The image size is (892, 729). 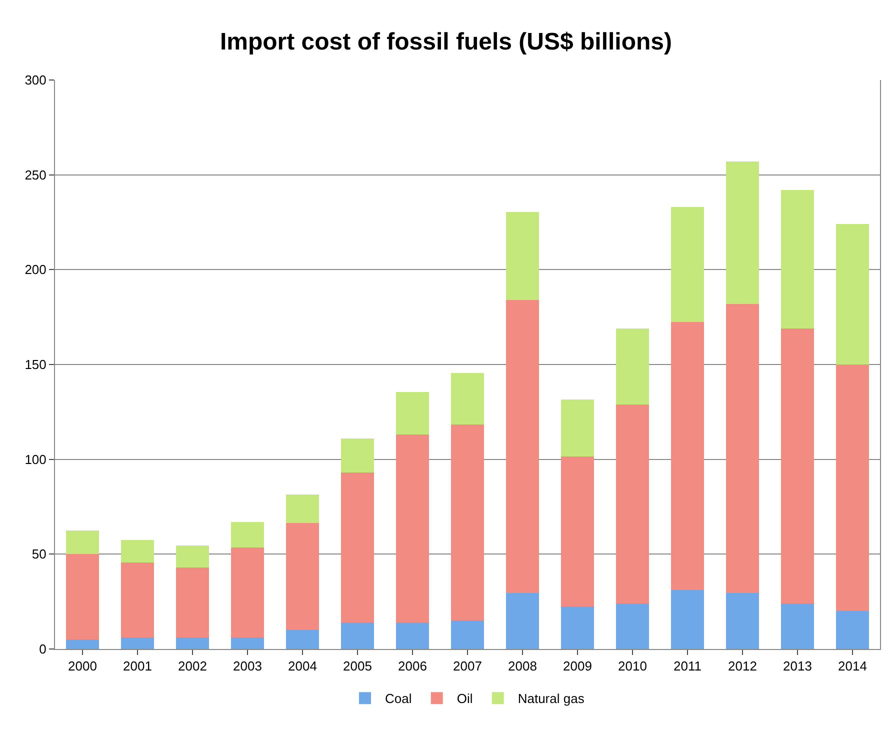 I want to click on x-tick-label: 2007, so click(x=467, y=666).